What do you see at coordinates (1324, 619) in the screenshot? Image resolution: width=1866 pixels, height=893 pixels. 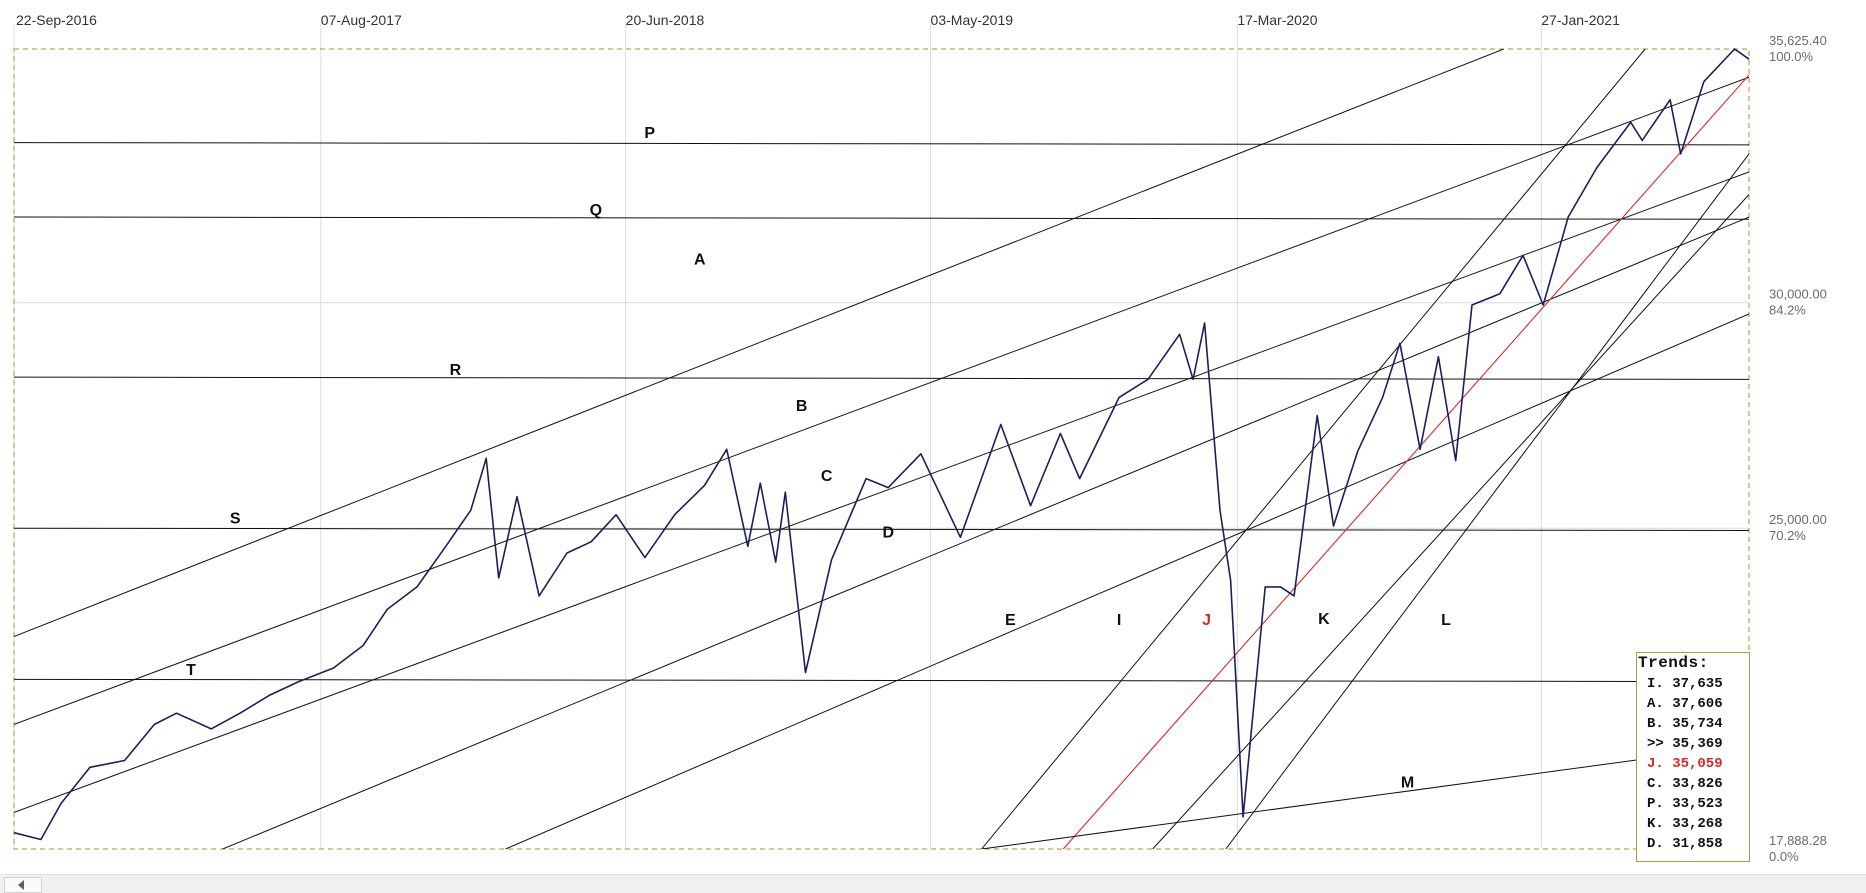 I see `trend-line-label: K` at bounding box center [1324, 619].